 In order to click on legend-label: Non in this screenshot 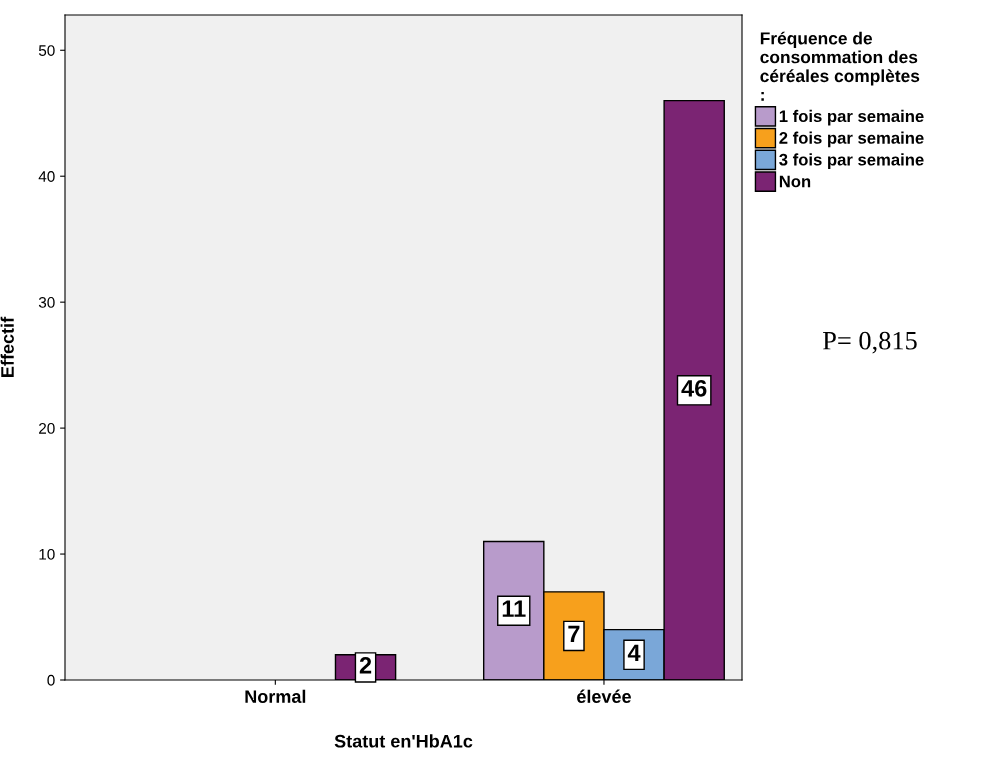, I will do `click(795, 181)`.